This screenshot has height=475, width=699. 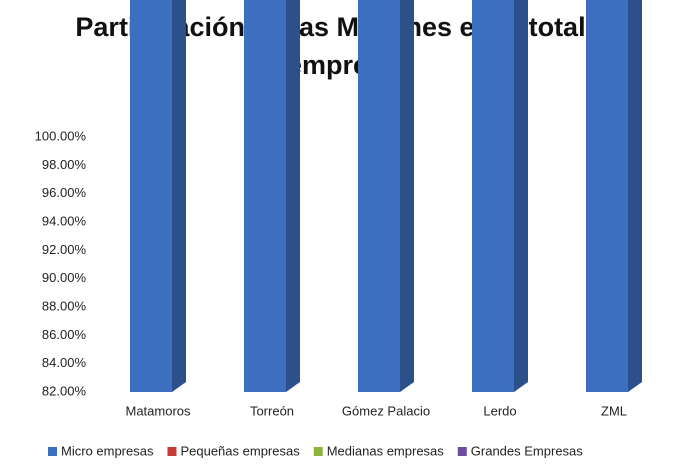 What do you see at coordinates (499, 410) in the screenshot?
I see `x-tick-label: Lerdo` at bounding box center [499, 410].